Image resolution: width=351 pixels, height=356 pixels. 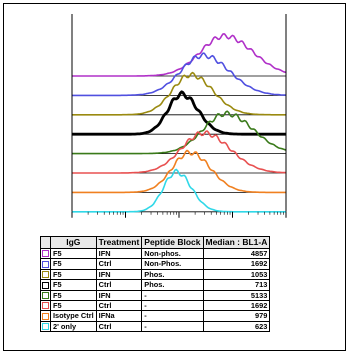 What do you see at coordinates (236, 326) in the screenshot?
I see `legend-cell-median: 623` at bounding box center [236, 326].